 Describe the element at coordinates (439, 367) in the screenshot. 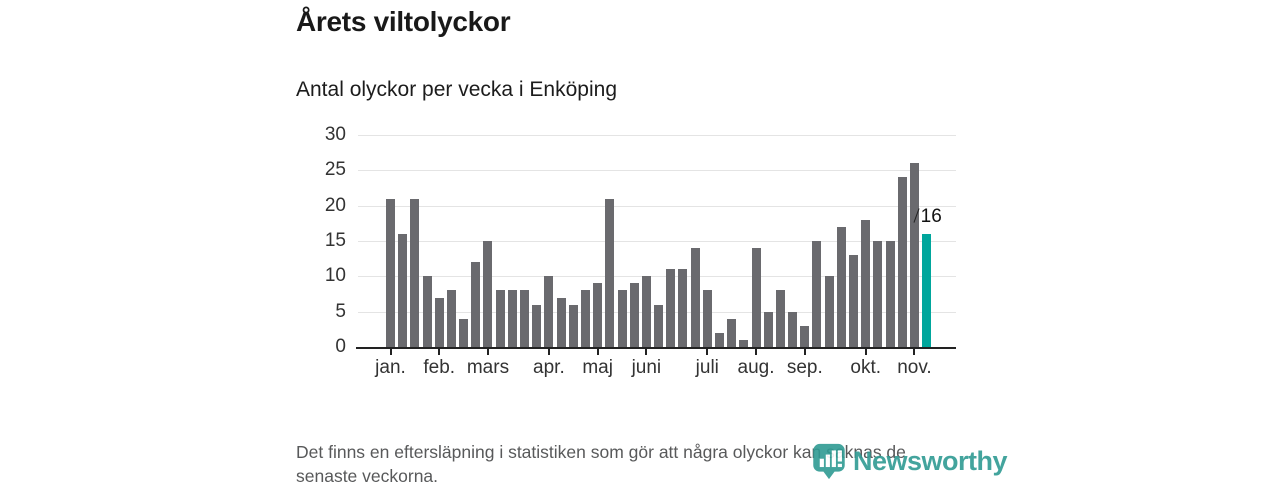

I see `month-label-feb: feb.` at that location.